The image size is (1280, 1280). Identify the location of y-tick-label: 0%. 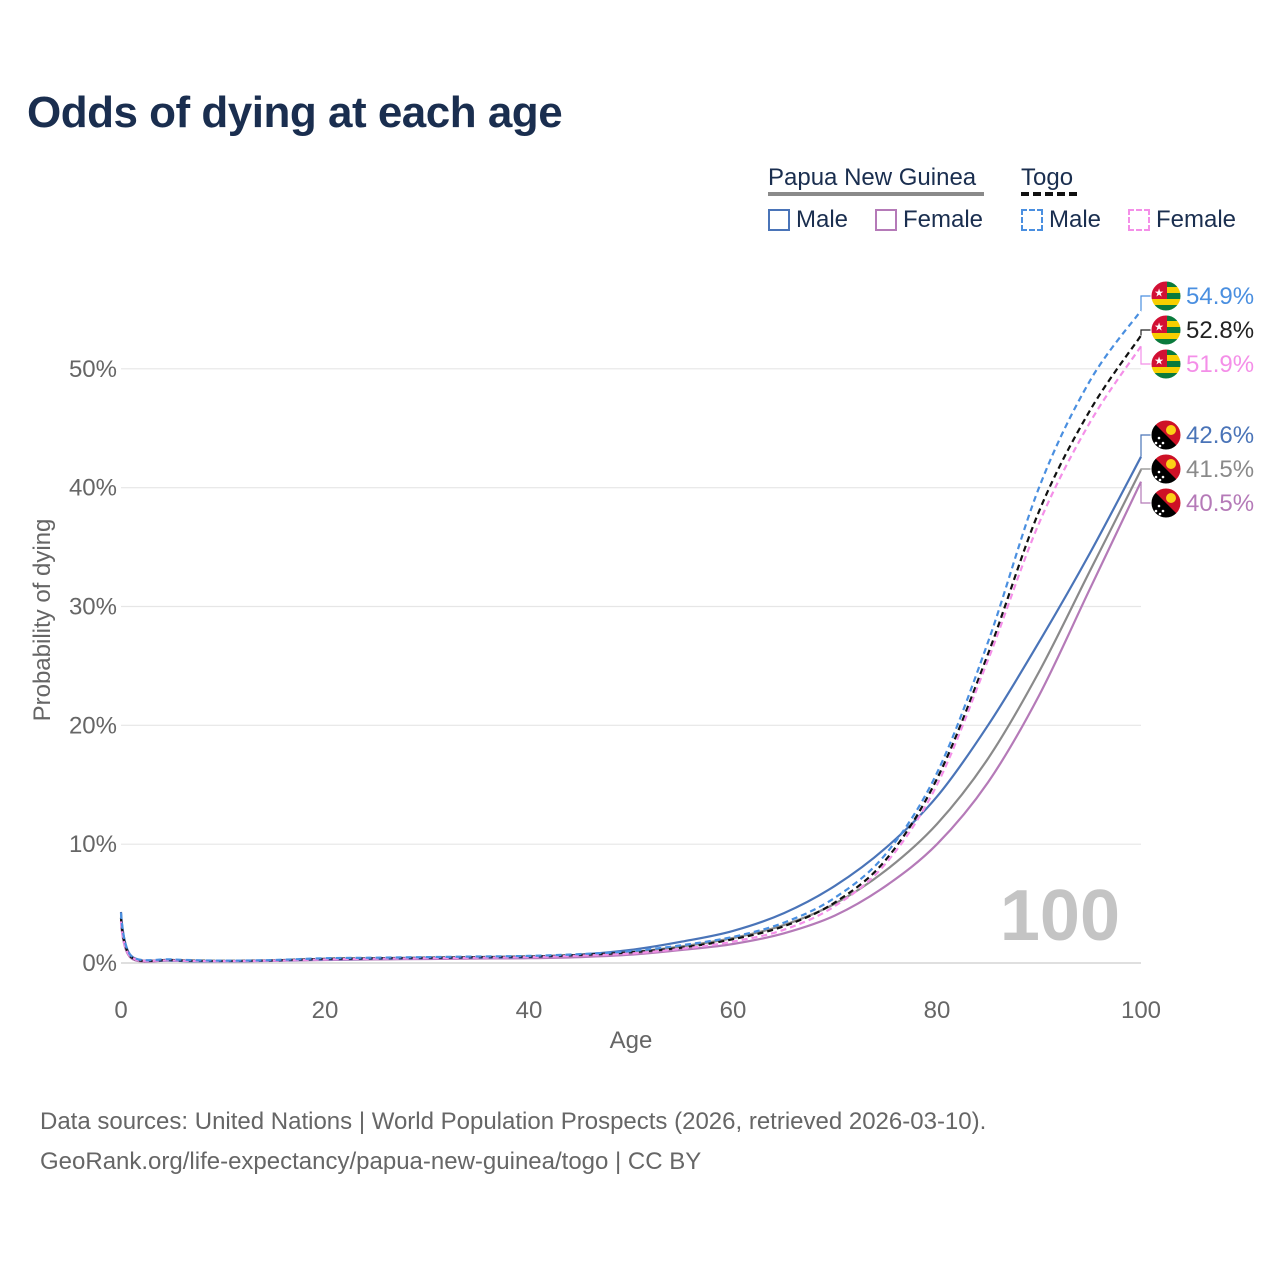
(99, 963).